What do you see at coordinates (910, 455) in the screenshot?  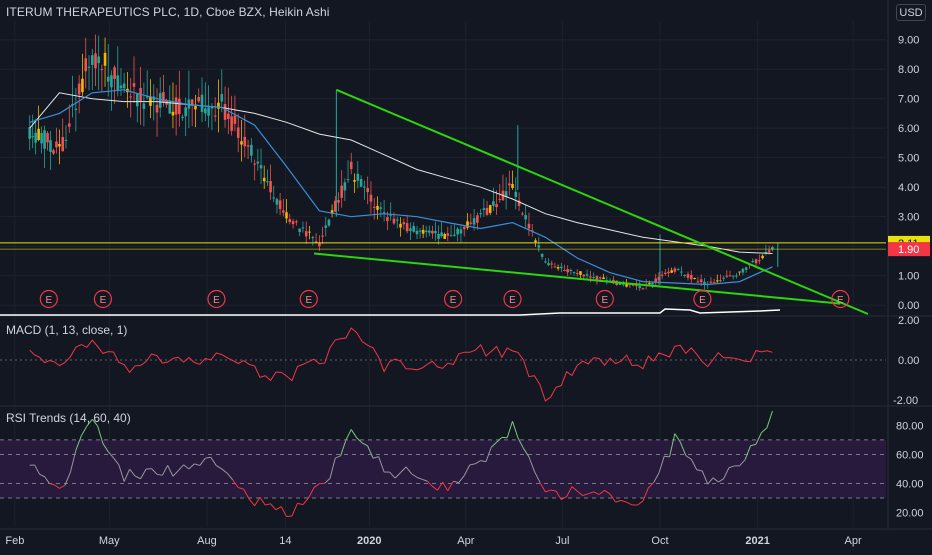 I see `rsi-axis-label: 60.00` at bounding box center [910, 455].